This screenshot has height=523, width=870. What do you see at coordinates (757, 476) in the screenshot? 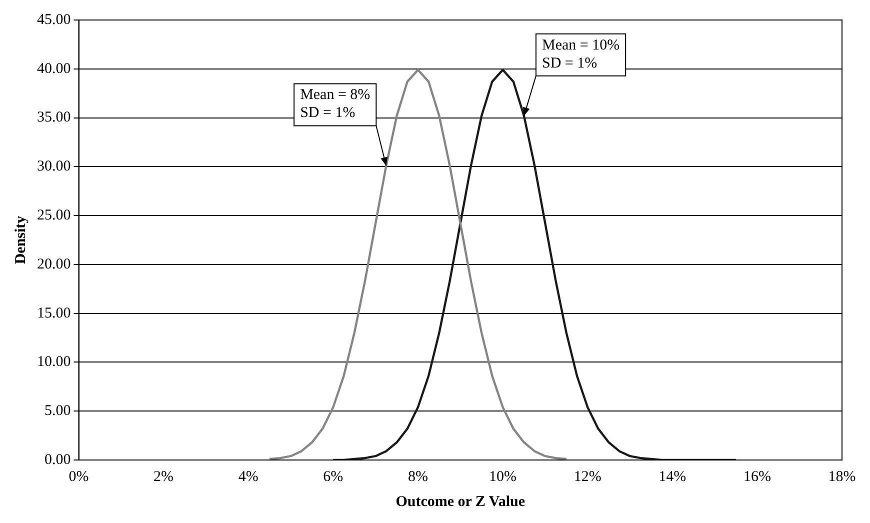
I see `x-tick-label: 16%` at bounding box center [757, 476].